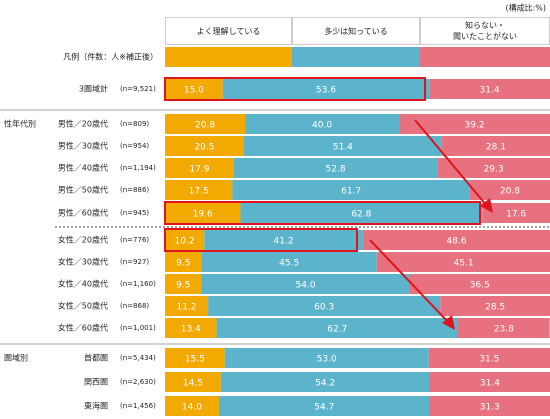 The image size is (550, 419). I want to click on value-label: 14.0, so click(192, 408).